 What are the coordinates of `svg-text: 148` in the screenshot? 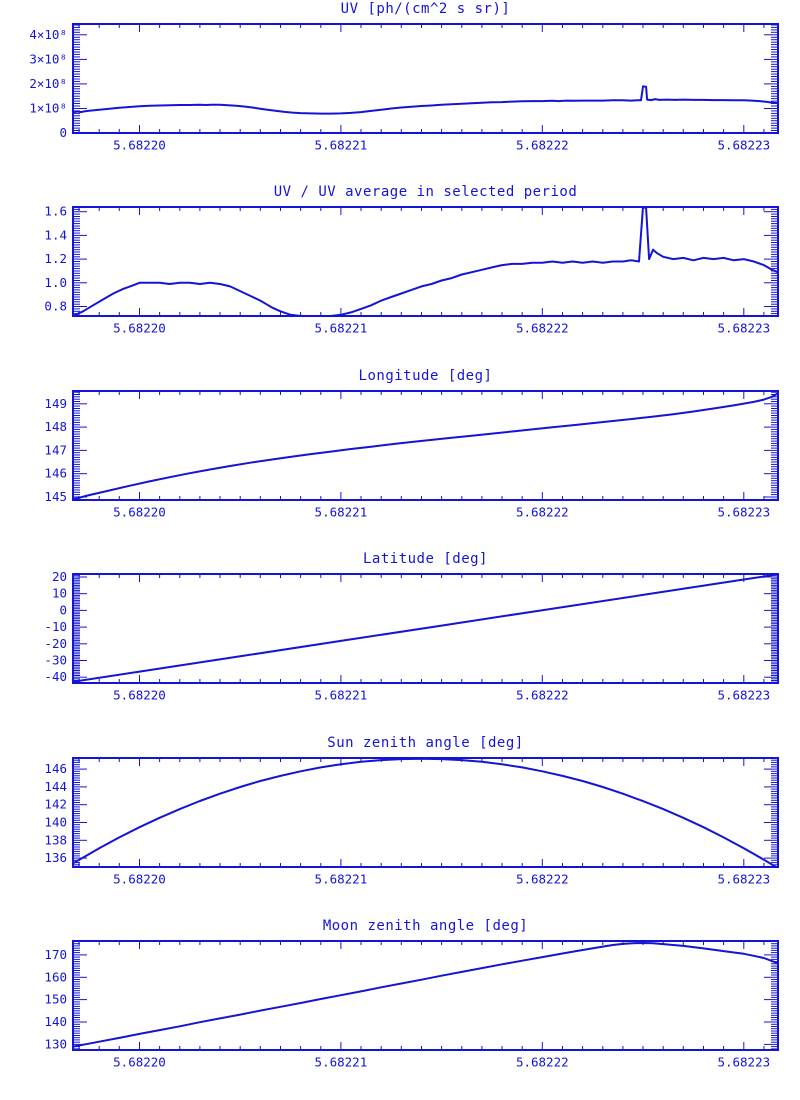 It's located at (55, 426).